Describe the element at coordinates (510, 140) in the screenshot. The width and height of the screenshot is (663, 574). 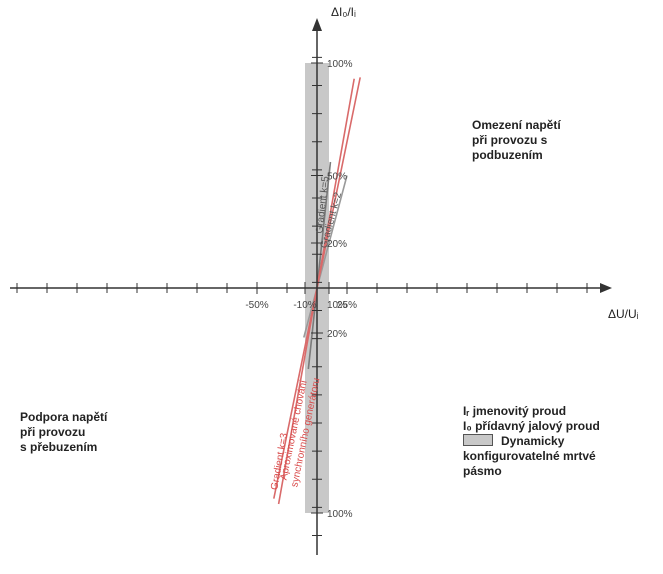
I see `note-line: při provozu s` at that location.